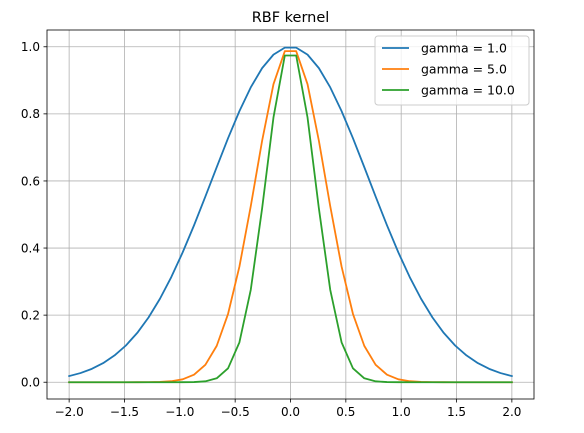  I want to click on legend-label: gamma = 5.0, so click(464, 69).